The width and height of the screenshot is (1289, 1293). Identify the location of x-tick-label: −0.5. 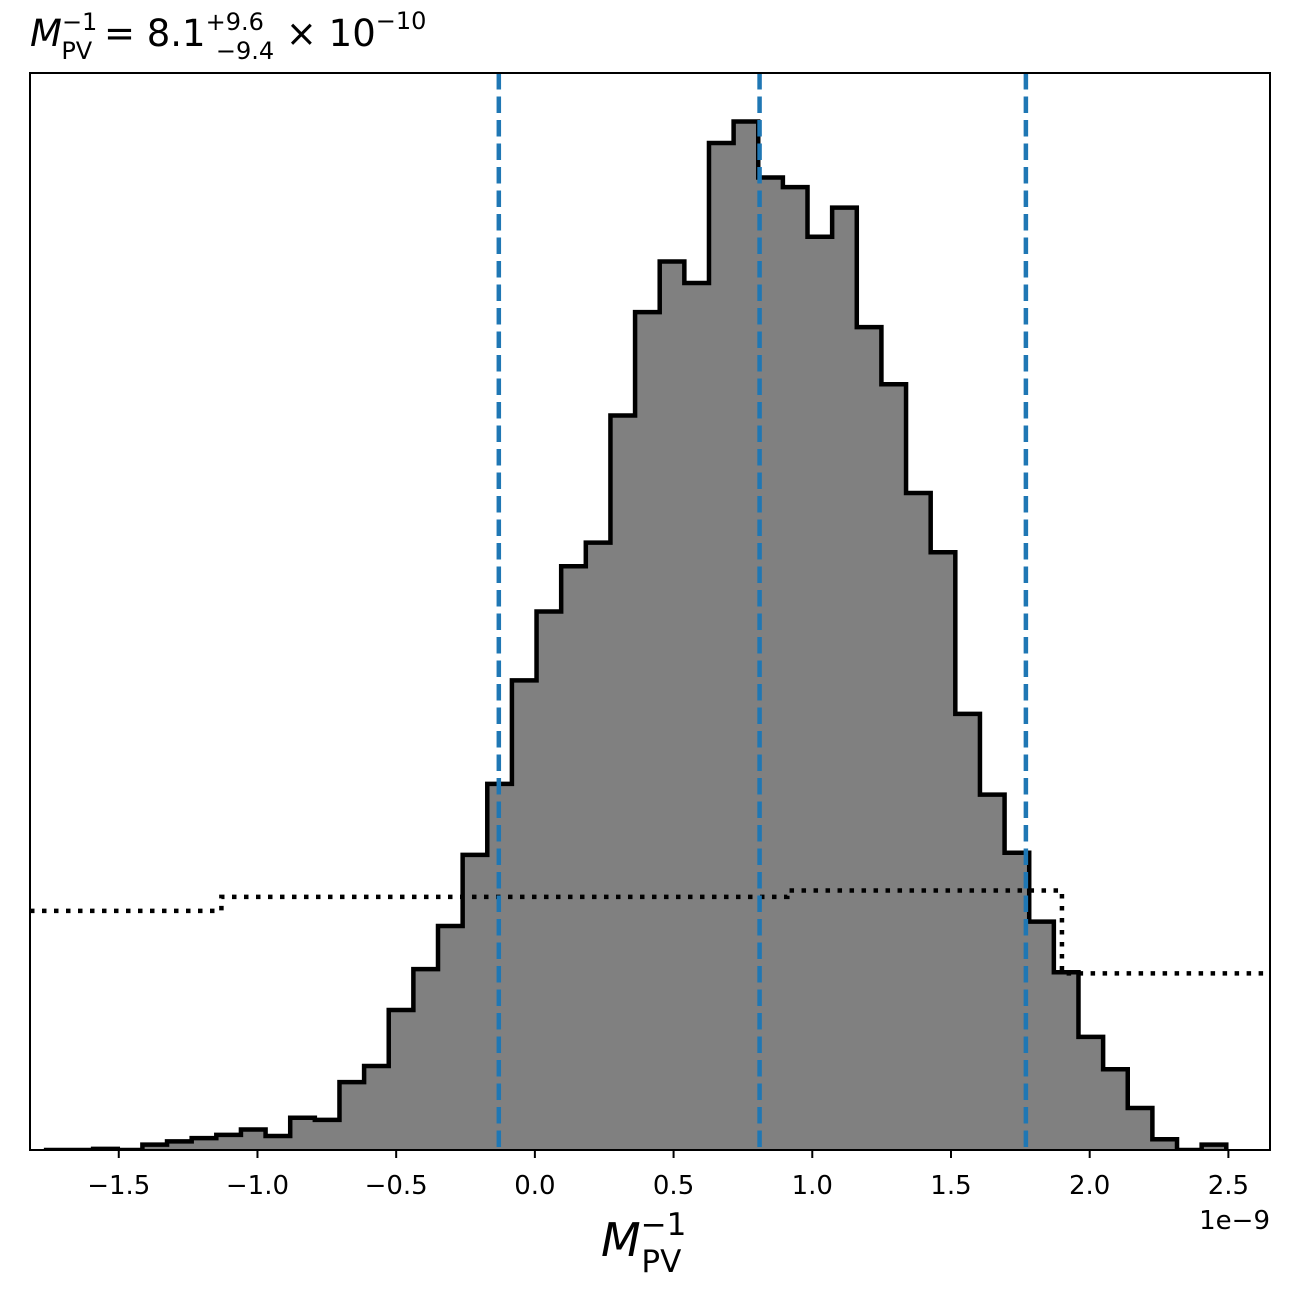
(396, 1186).